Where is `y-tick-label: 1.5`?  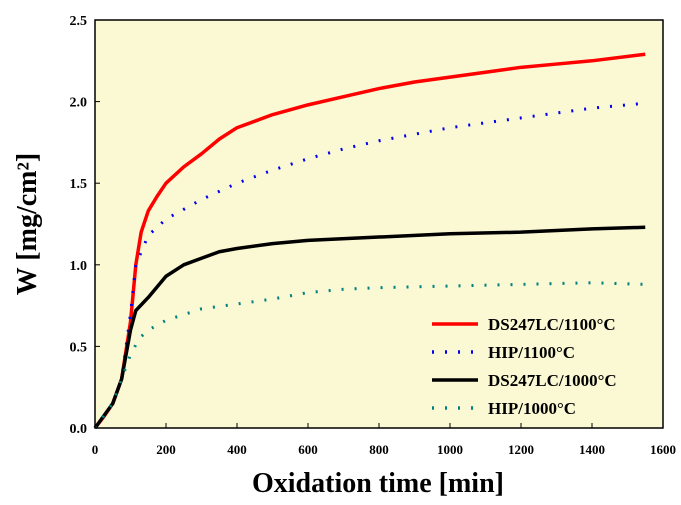
y-tick-label: 1.5 is located at coordinates (79, 184).